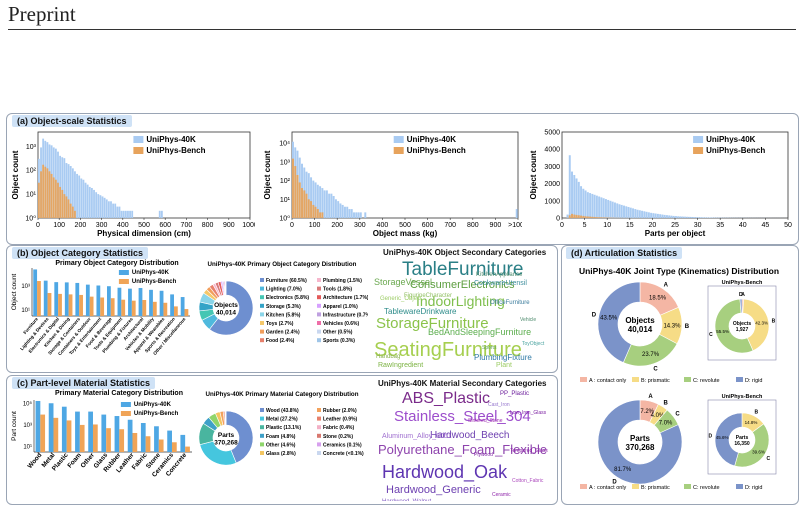  I want to click on slice-value-label: 42.3%, so click(761, 322).